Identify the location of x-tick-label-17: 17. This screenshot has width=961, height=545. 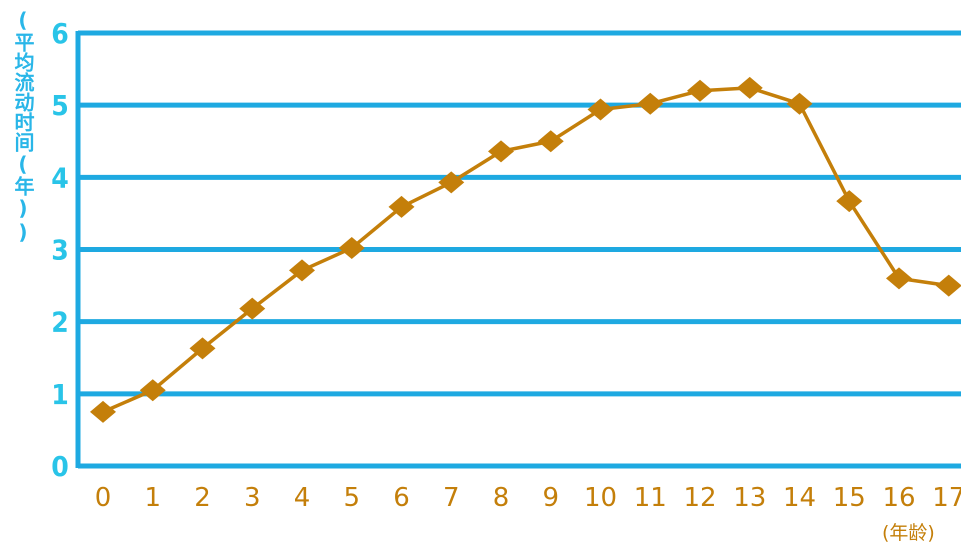
(946, 498).